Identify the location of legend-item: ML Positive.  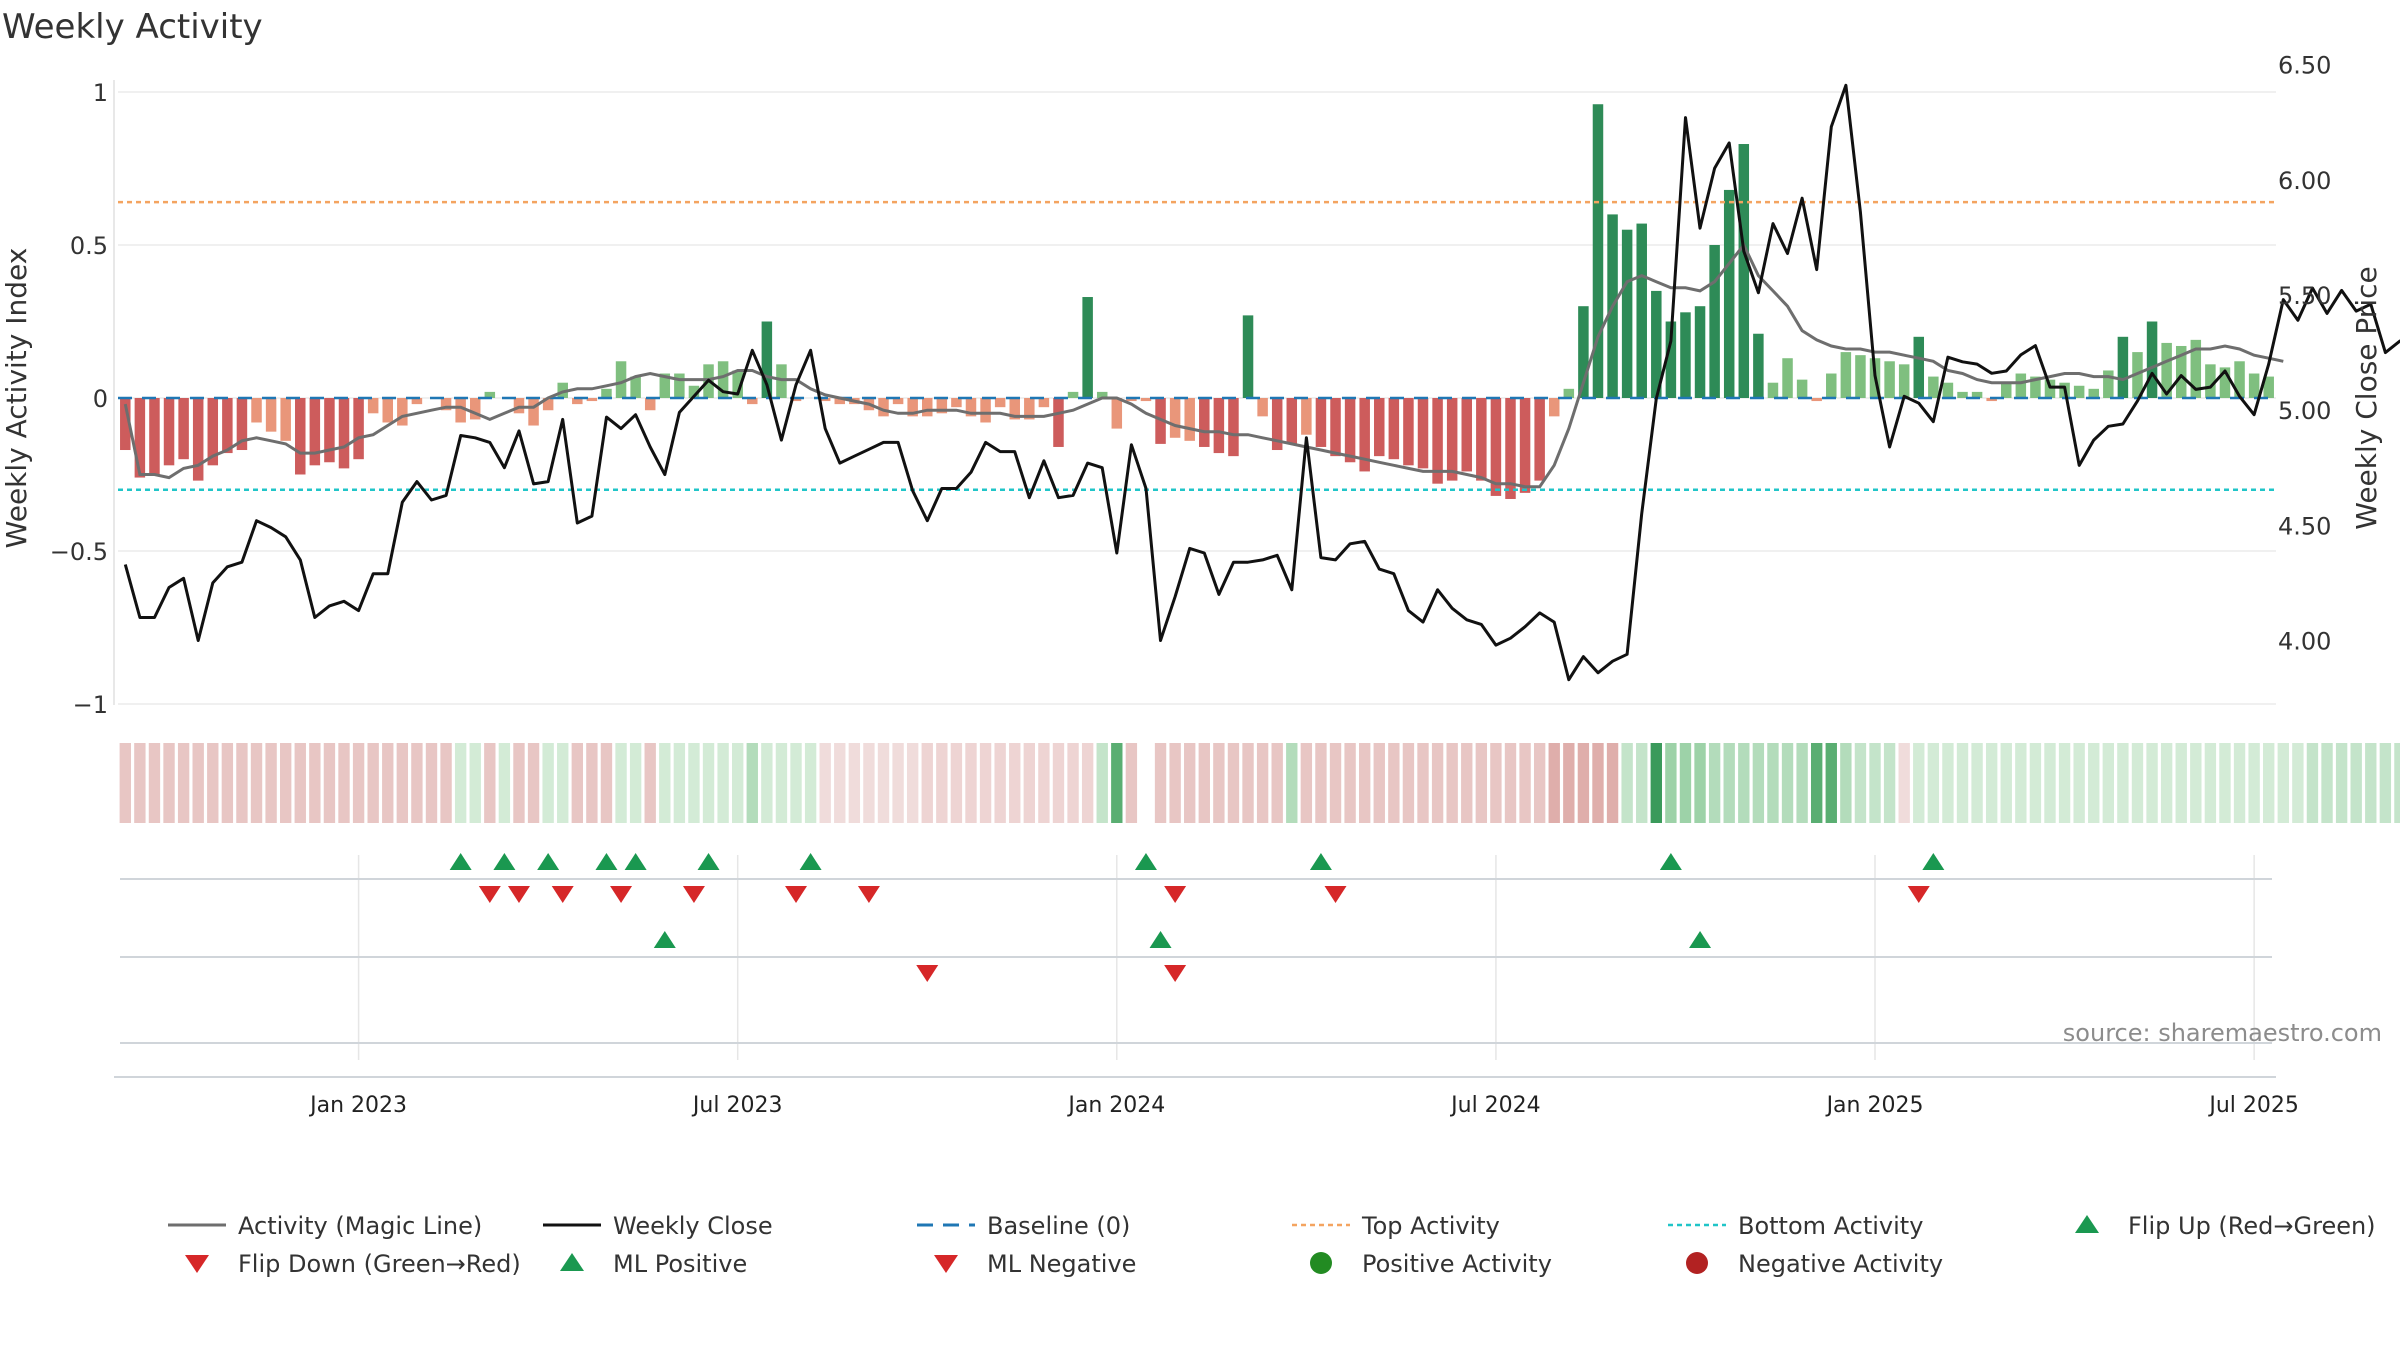
(653, 1264).